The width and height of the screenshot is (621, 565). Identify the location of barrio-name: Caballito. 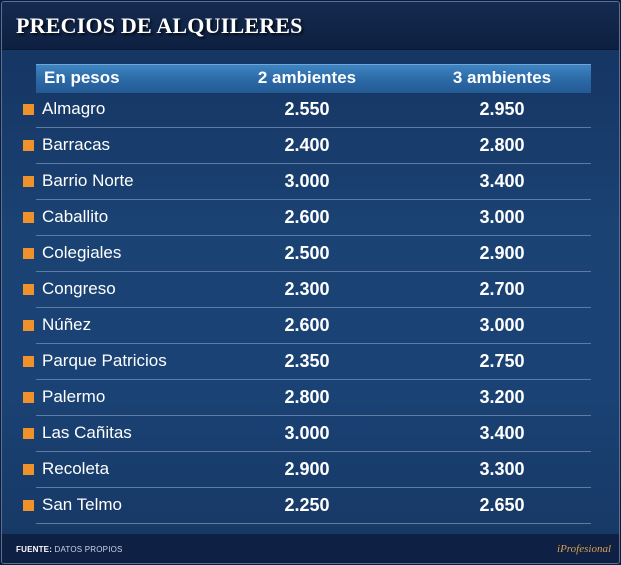
(75, 216).